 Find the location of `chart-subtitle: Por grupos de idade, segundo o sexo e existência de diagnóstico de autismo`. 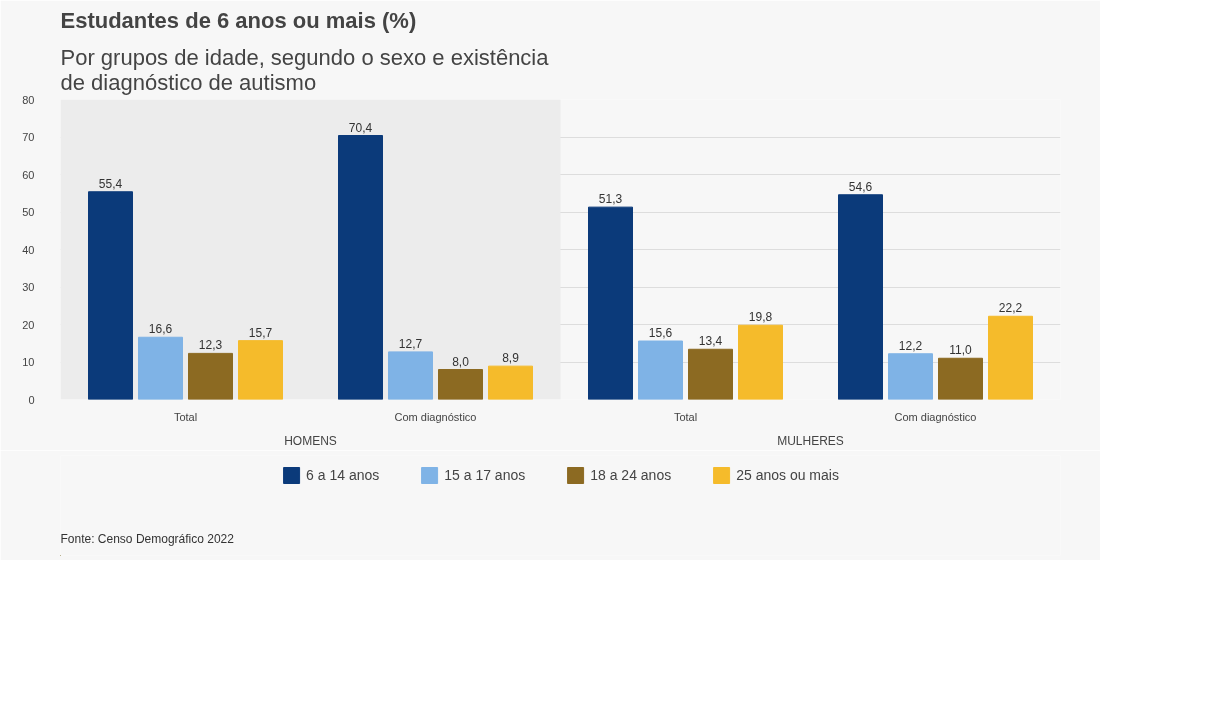

chart-subtitle: Por grupos de idade, segundo o sexo e existência de diagnóstico de autismo is located at coordinates (305, 69).